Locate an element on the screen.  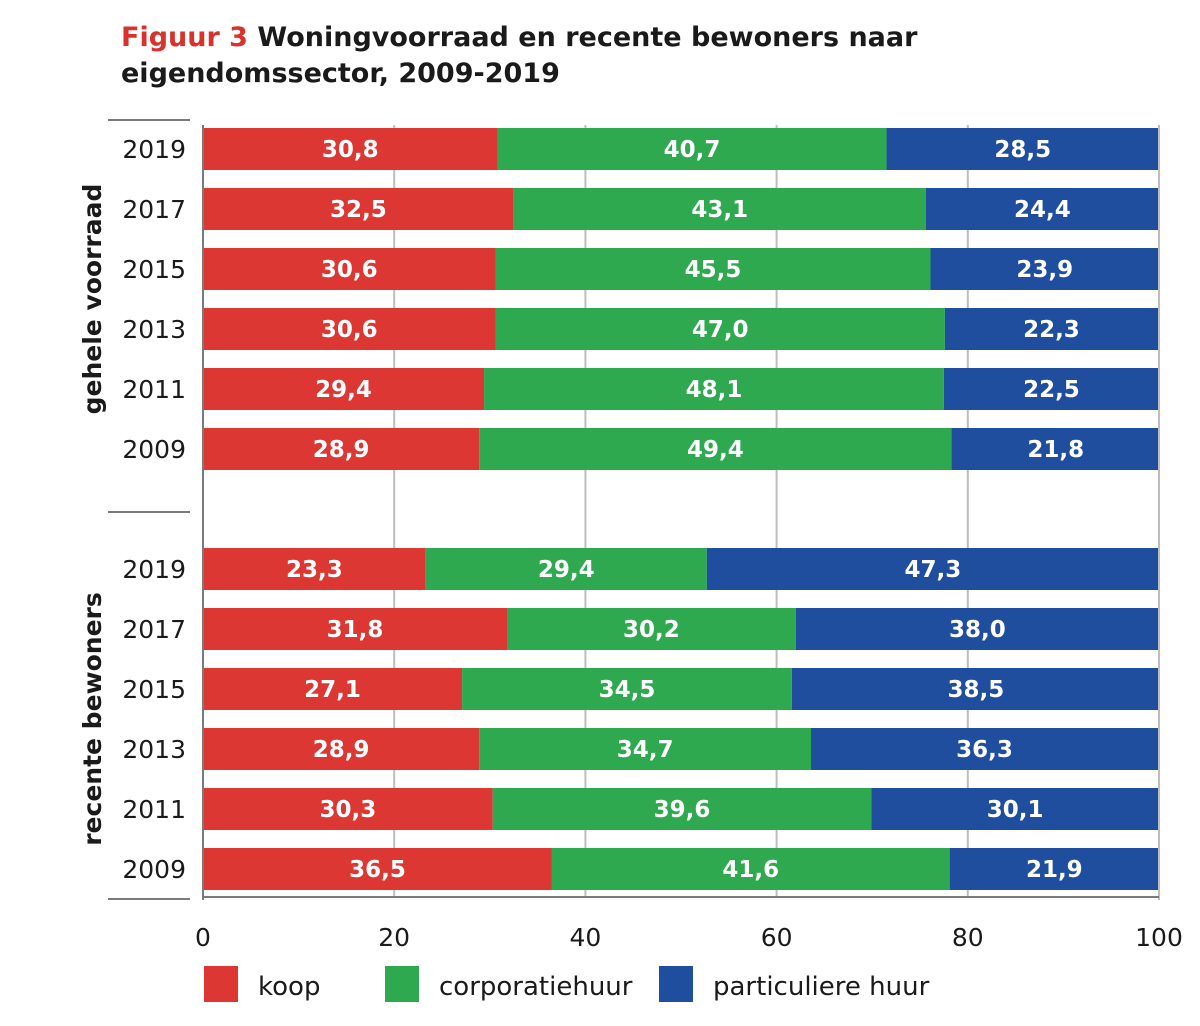
x-tick-label: 0 is located at coordinates (203, 937).